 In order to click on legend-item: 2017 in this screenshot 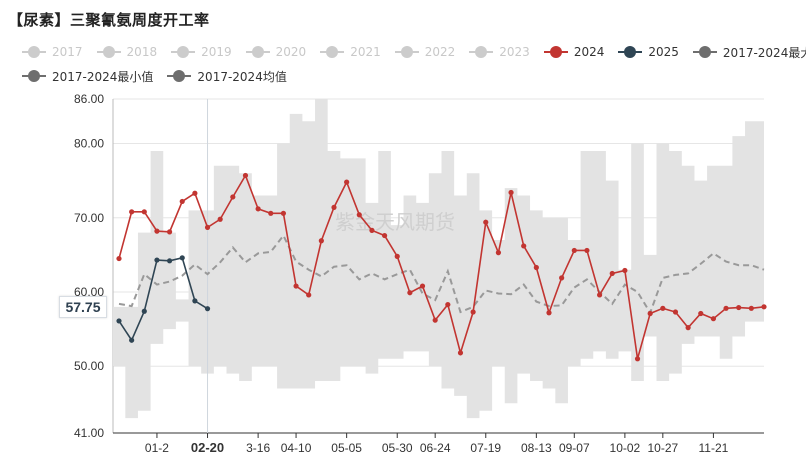, I will do `click(52, 52)`.